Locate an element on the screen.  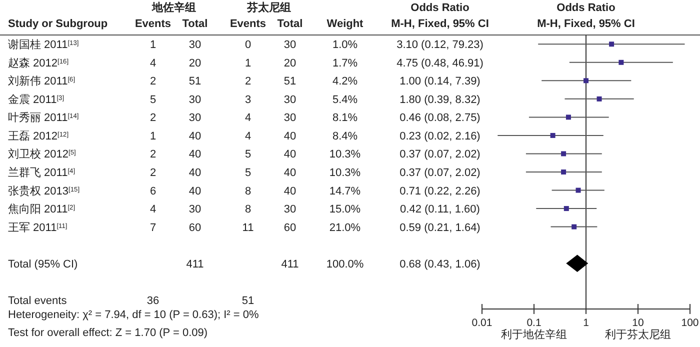
cell: 100.0% is located at coordinates (345, 264).